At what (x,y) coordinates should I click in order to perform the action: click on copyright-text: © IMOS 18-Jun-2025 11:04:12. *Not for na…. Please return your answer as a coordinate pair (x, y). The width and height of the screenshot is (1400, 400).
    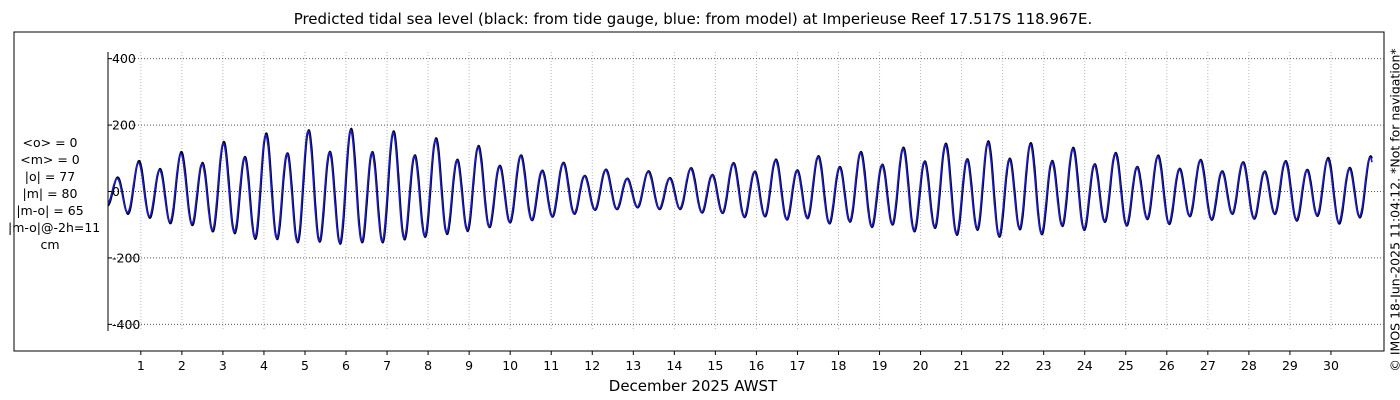
    Looking at the image, I should click on (1393, 209).